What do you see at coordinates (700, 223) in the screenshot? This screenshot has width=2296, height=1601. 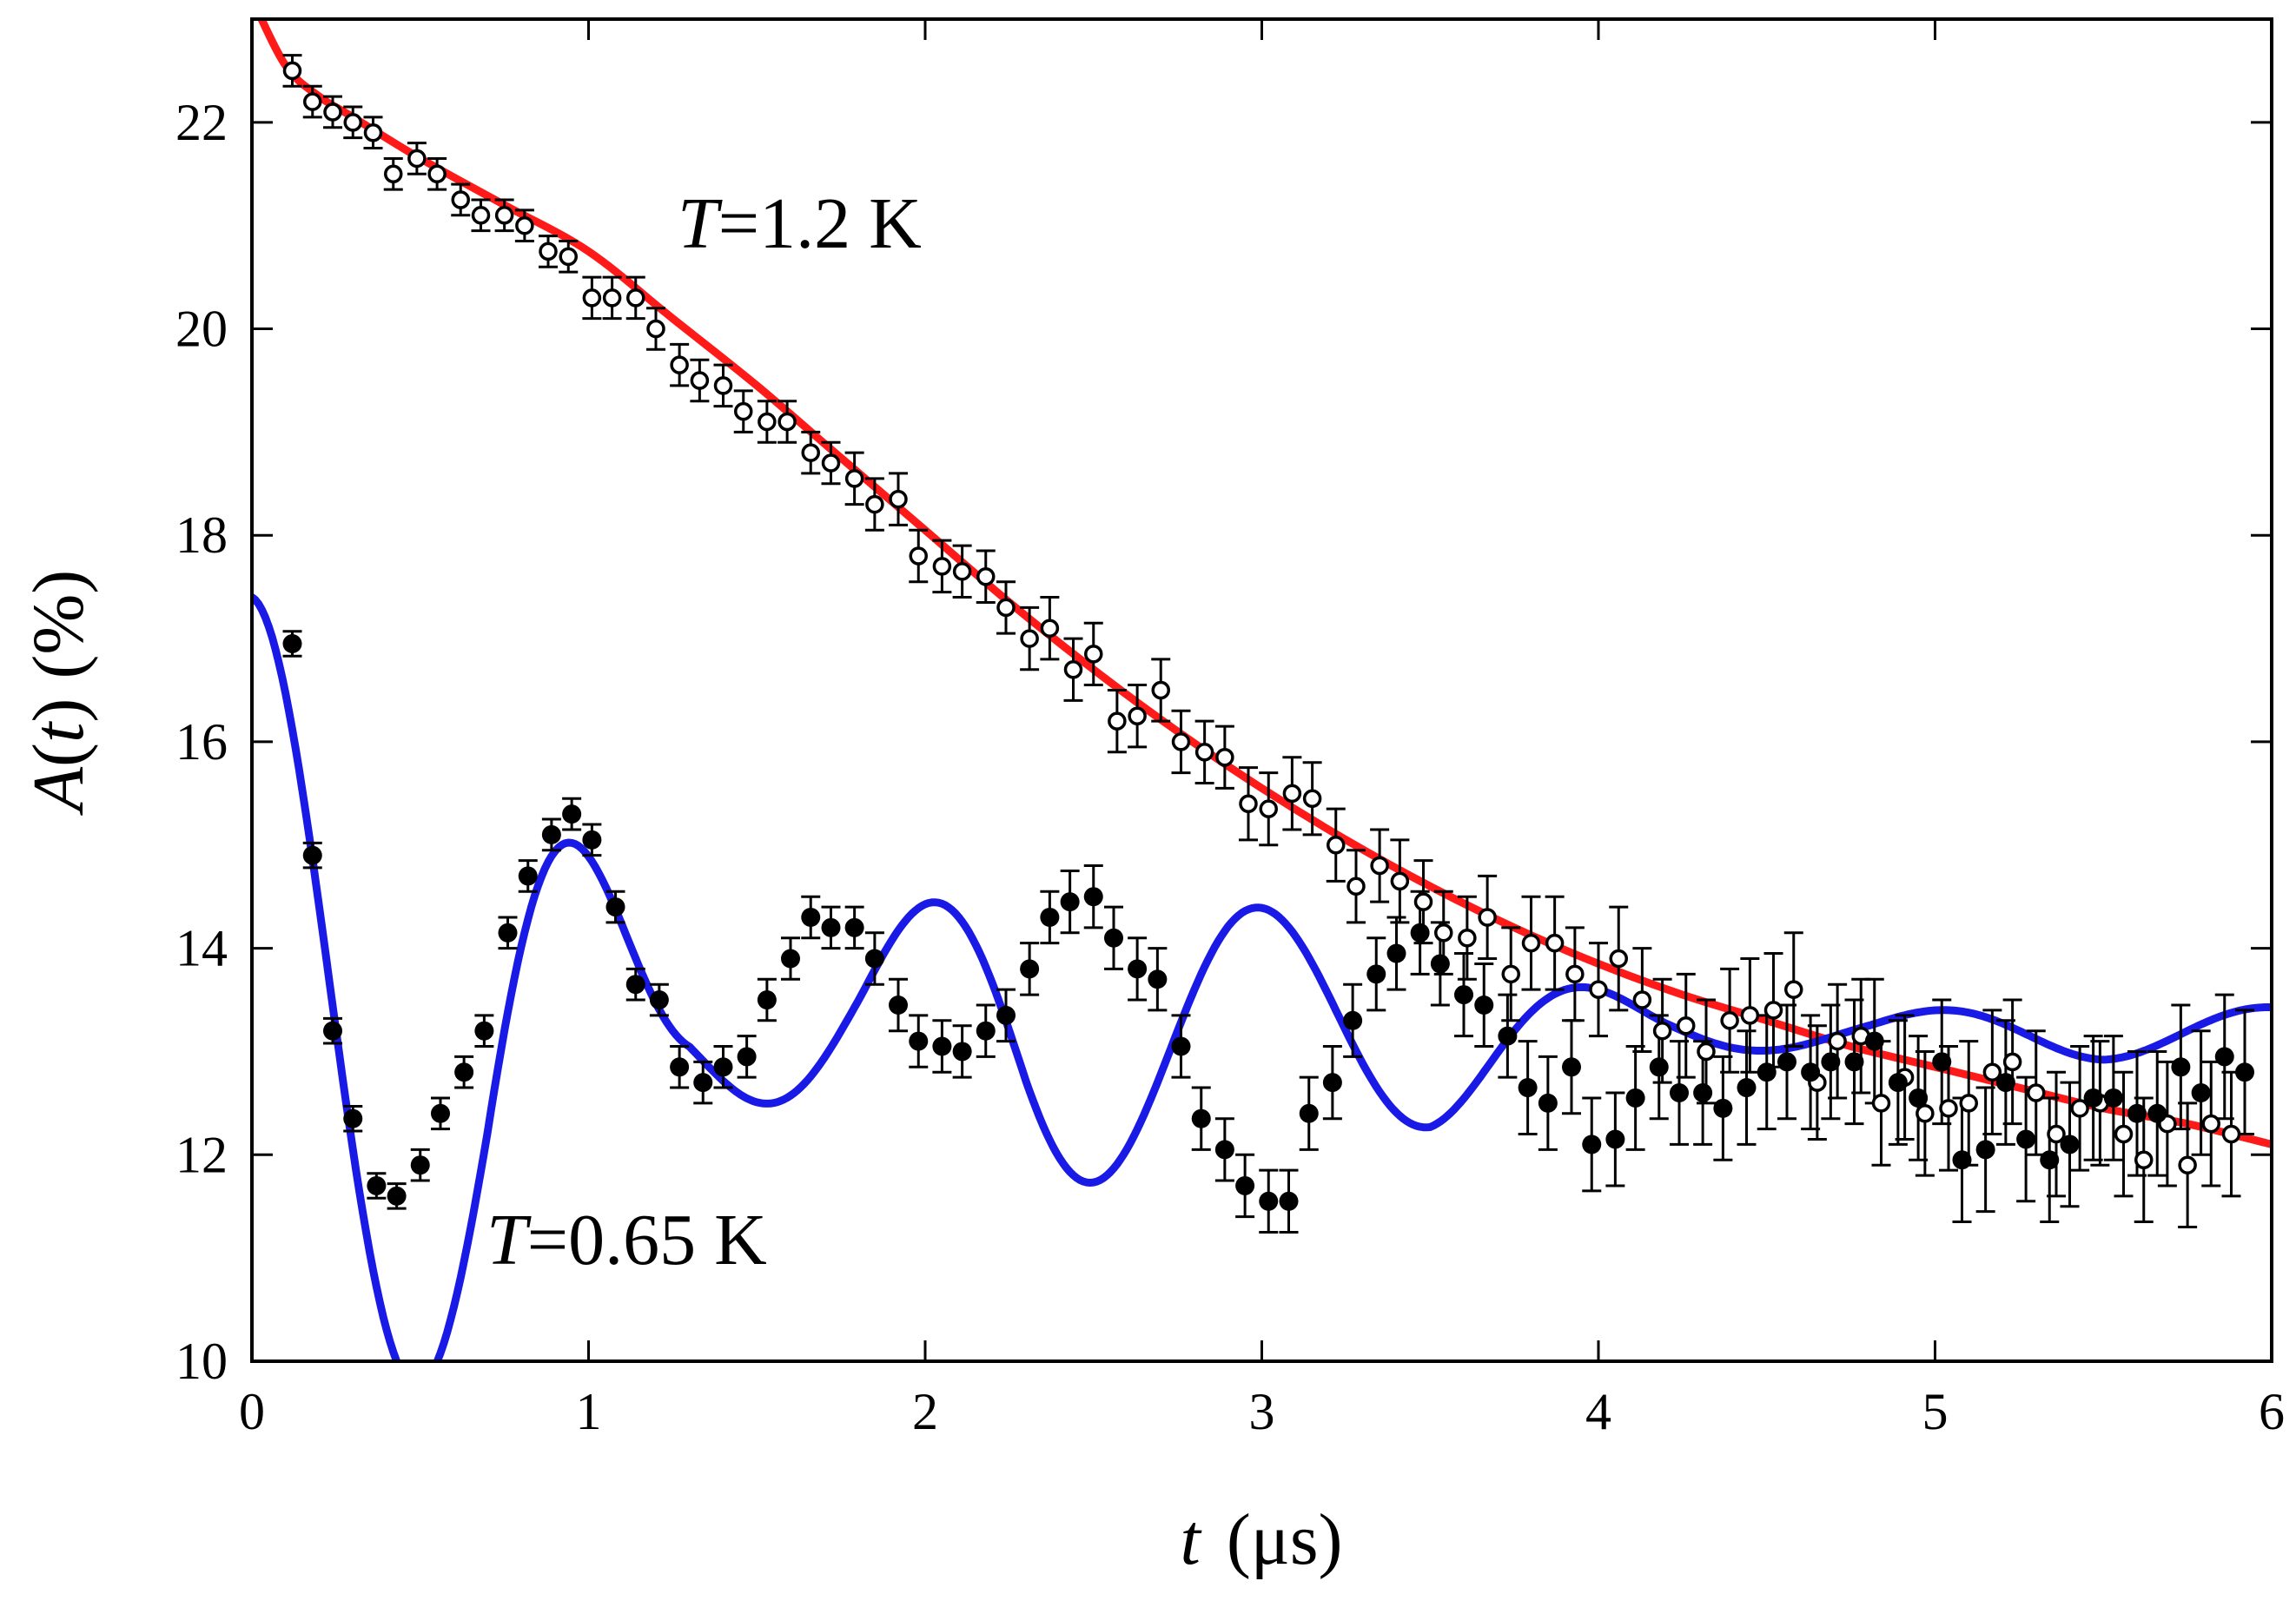 I see `annotation-T-high-var: T` at bounding box center [700, 223].